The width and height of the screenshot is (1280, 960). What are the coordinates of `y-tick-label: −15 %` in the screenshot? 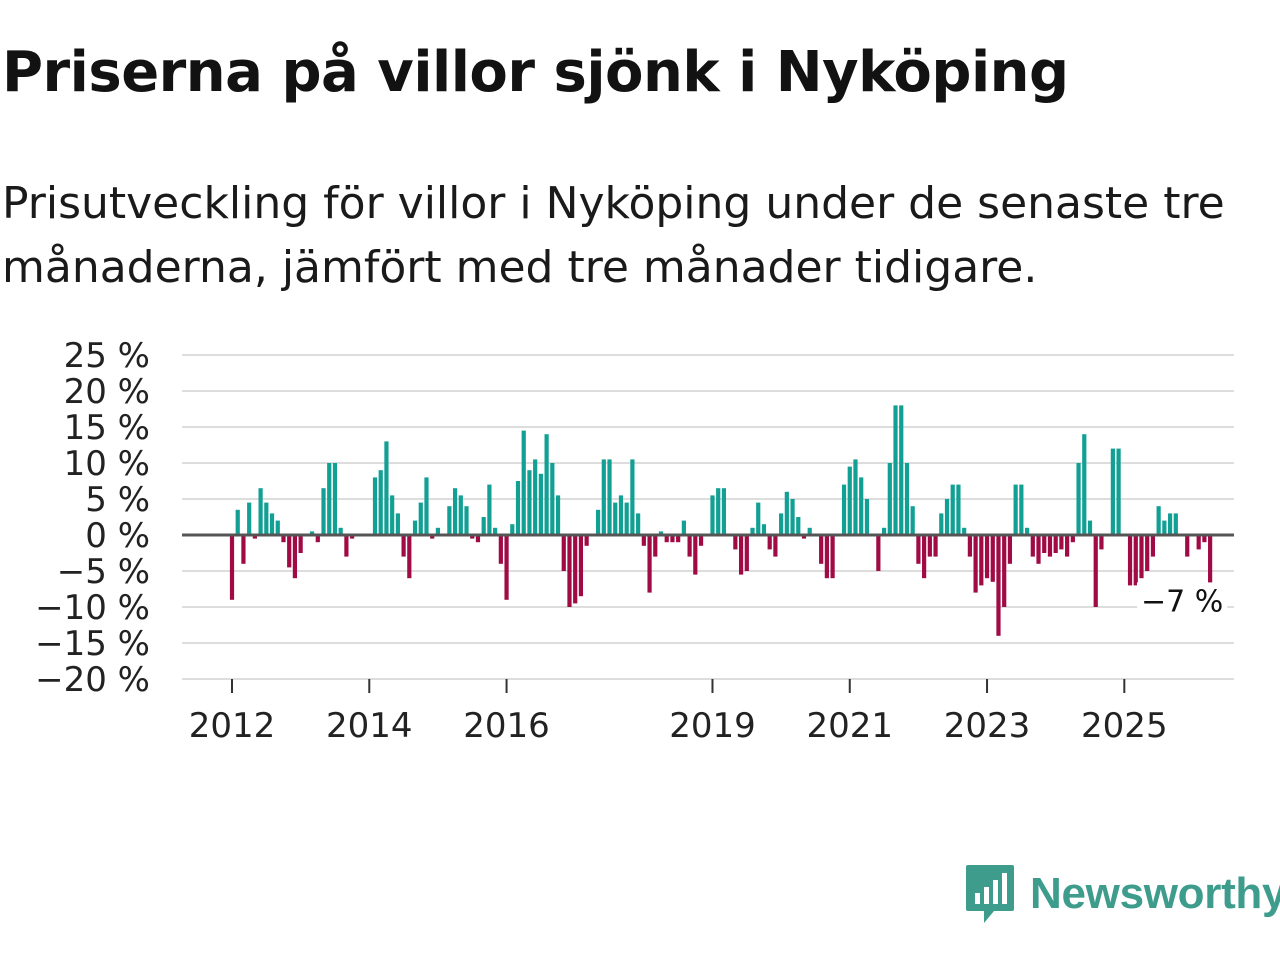 It's located at (92, 644).